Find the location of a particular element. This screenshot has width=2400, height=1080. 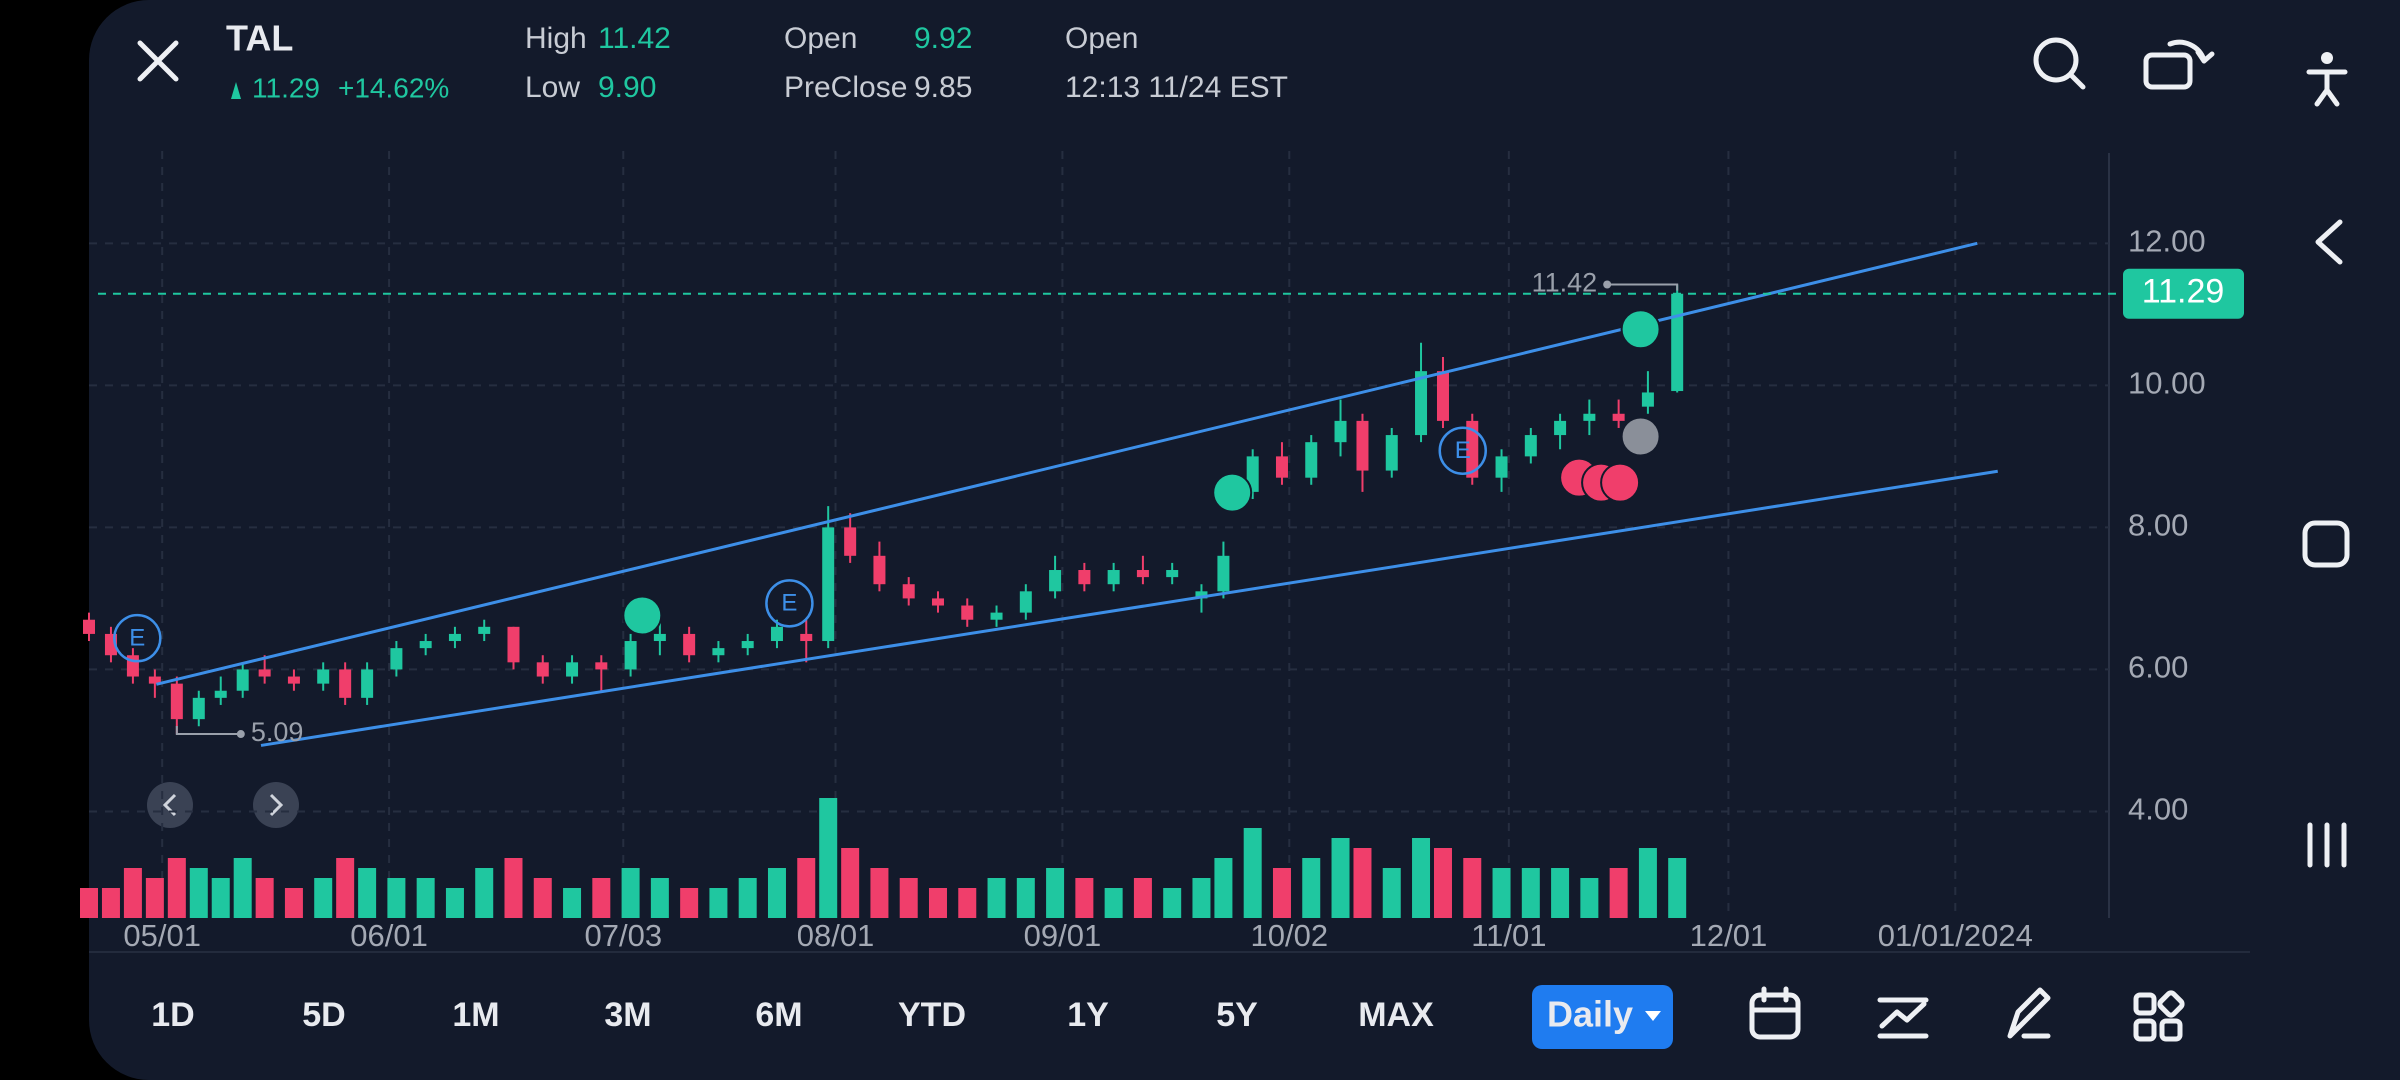

interval-caret is located at coordinates (1653, 1016).